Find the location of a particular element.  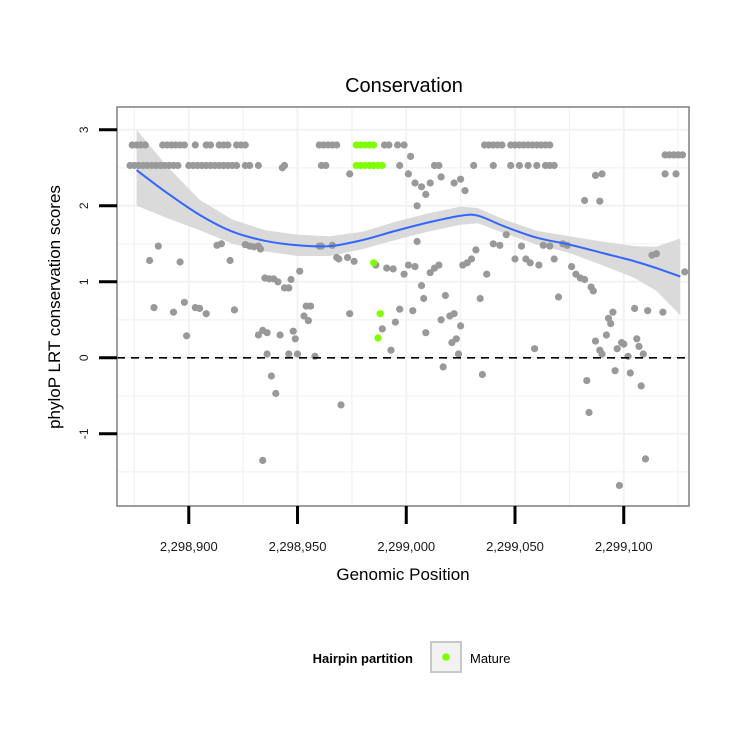

y-tick-label: 3 is located at coordinates (84, 129).